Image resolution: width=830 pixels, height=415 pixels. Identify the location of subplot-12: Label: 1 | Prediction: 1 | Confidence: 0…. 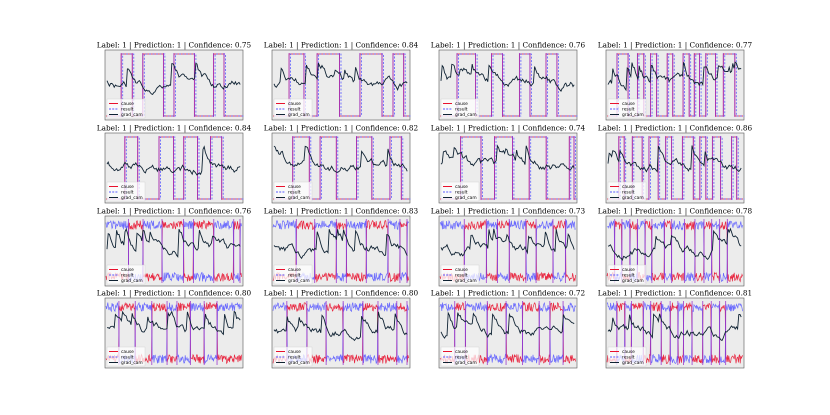
(675, 247).